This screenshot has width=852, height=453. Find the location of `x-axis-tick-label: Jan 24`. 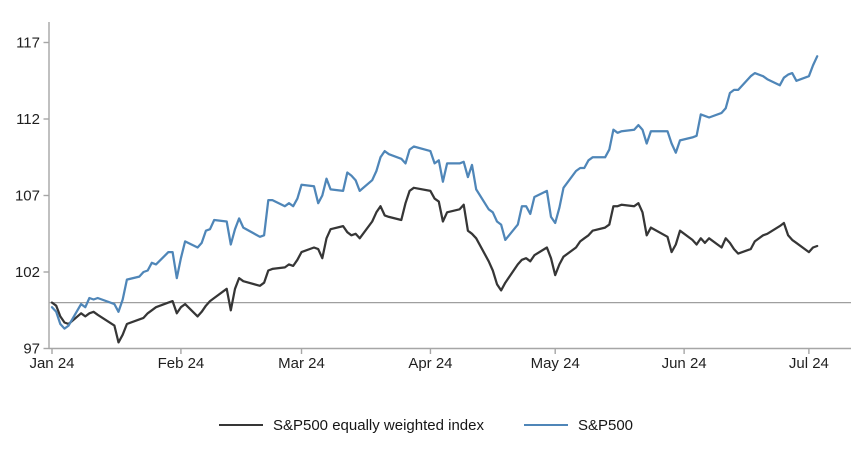

x-axis-tick-label: Jan 24 is located at coordinates (51, 363).